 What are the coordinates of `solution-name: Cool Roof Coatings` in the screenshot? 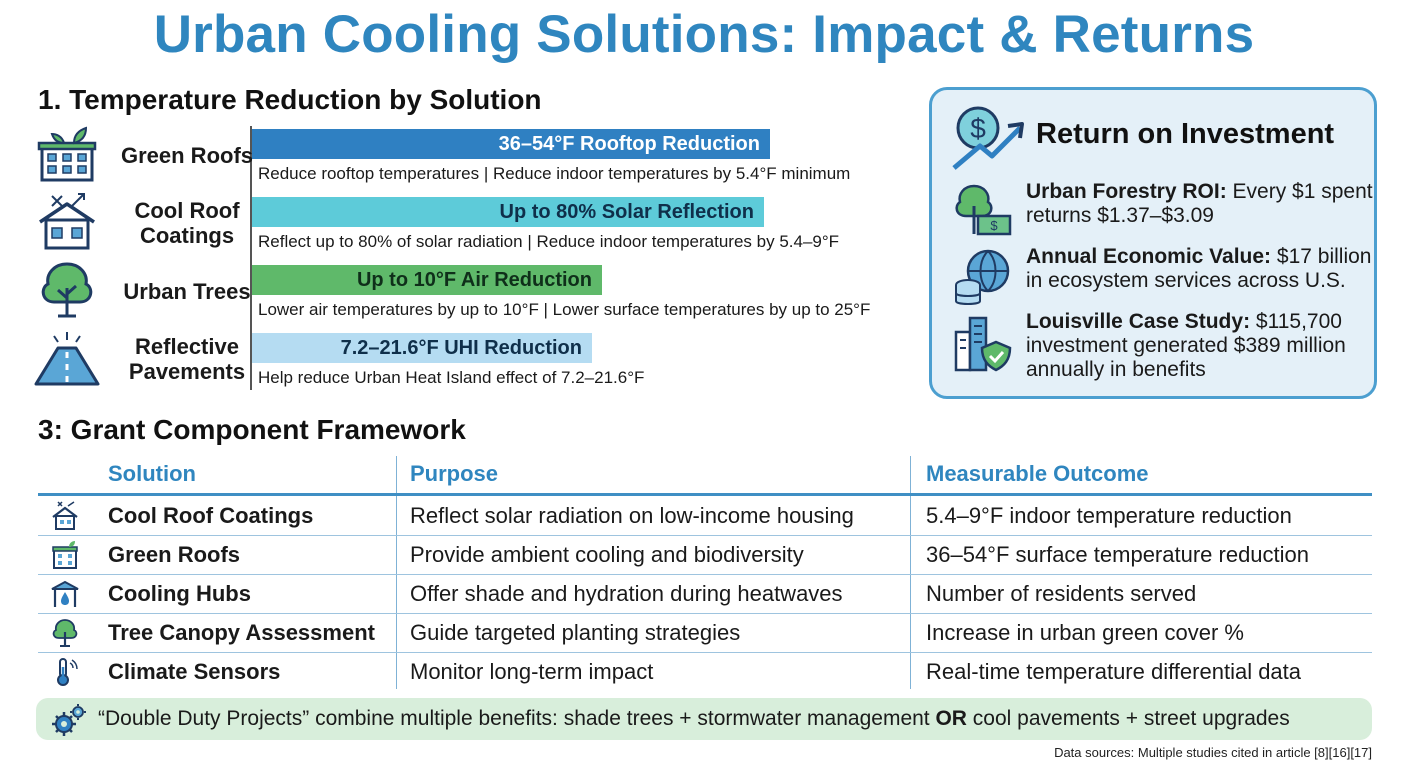 It's located at (187, 223).